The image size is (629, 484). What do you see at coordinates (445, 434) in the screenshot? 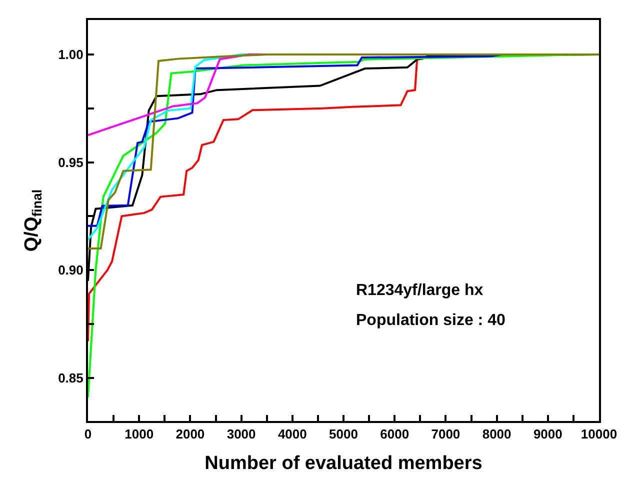
I see `x-tick-label: 7000` at bounding box center [445, 434].